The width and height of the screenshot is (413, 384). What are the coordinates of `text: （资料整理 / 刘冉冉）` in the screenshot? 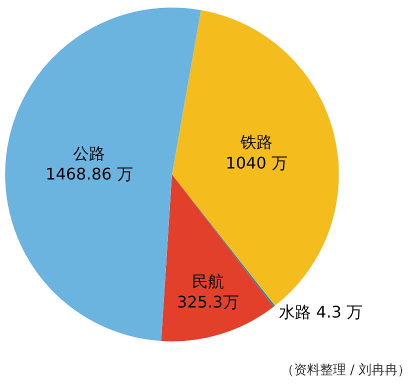 It's located at (346, 370).